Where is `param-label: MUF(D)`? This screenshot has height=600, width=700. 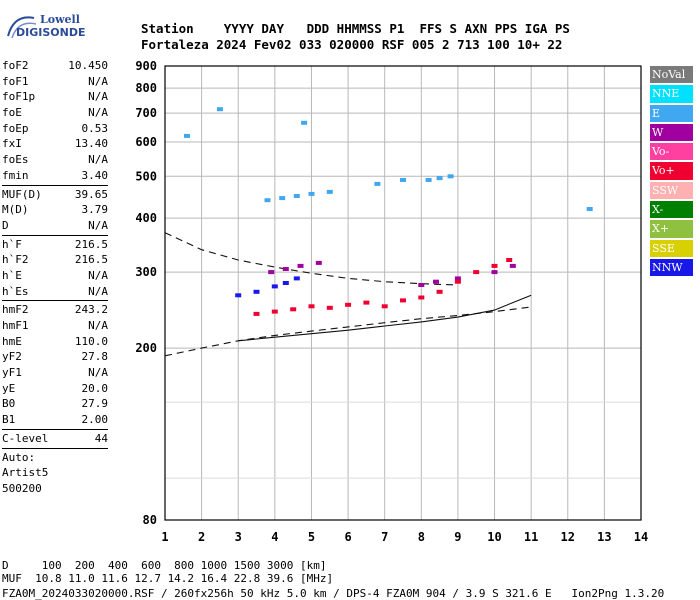
param-label: MUF(D) is located at coordinates (22, 194).